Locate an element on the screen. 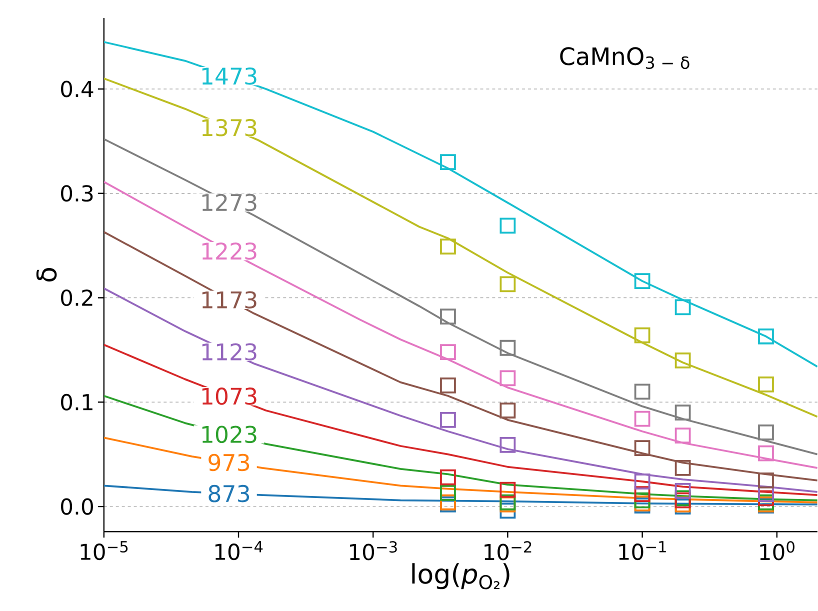 The height and width of the screenshot is (611, 818). series-label: 873 is located at coordinates (229, 493).